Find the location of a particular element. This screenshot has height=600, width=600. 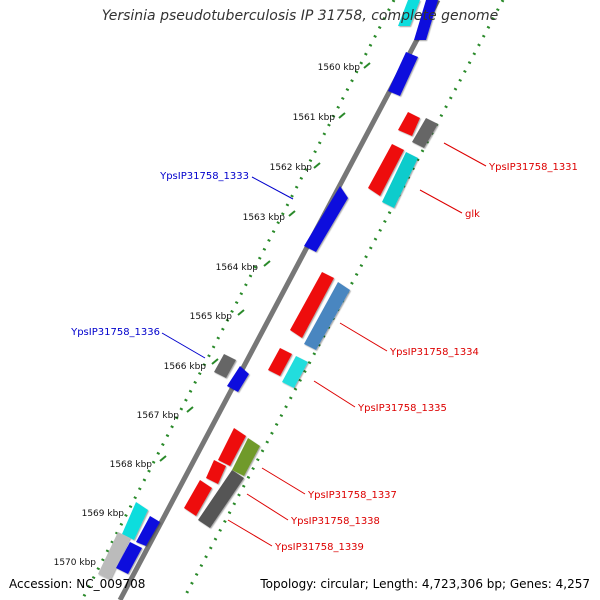

tick-label-1570: 1570 kbp is located at coordinates (75, 563).